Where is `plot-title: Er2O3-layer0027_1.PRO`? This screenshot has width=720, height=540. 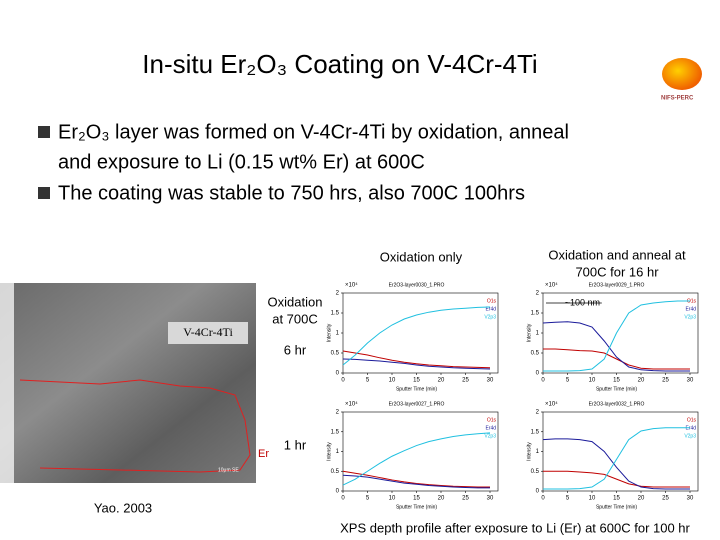
plot-title: Er2O3-layer0027_1.PRO is located at coordinates (417, 404).